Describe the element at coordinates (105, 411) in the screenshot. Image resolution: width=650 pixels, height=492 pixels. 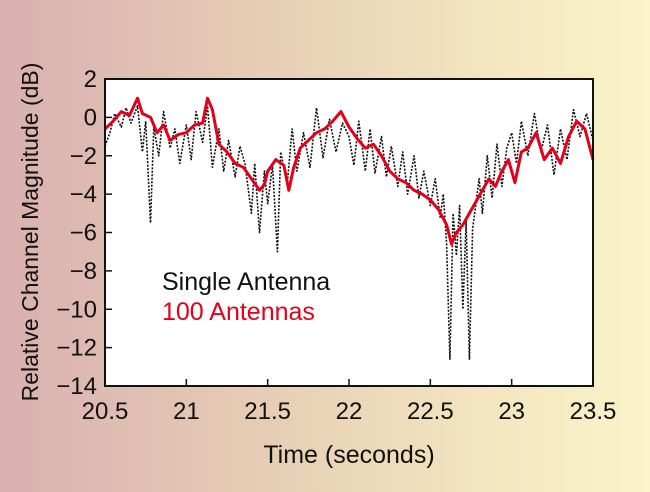
I see `x-tick-label: 20.5` at that location.